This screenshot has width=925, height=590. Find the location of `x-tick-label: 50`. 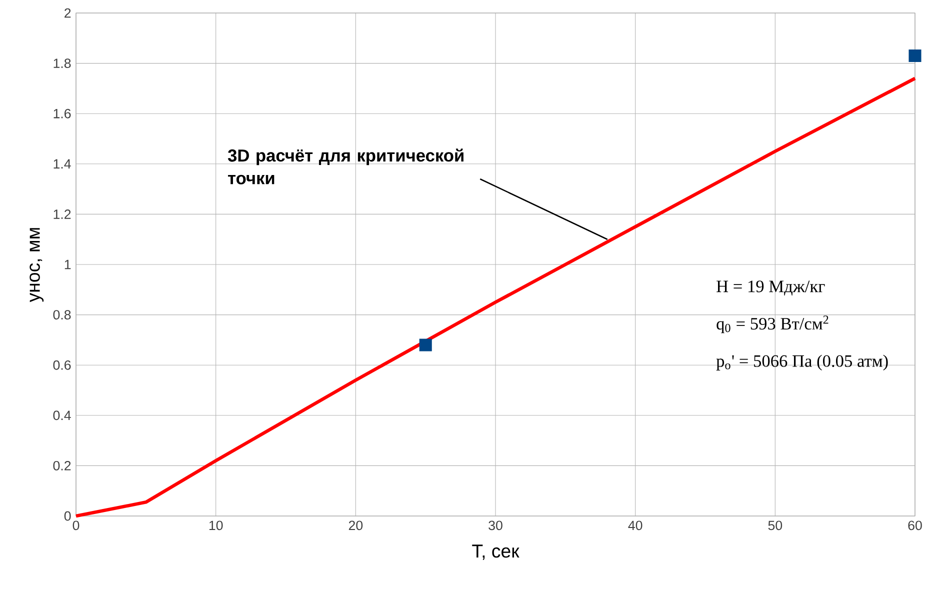

x-tick-label: 50 is located at coordinates (775, 525).